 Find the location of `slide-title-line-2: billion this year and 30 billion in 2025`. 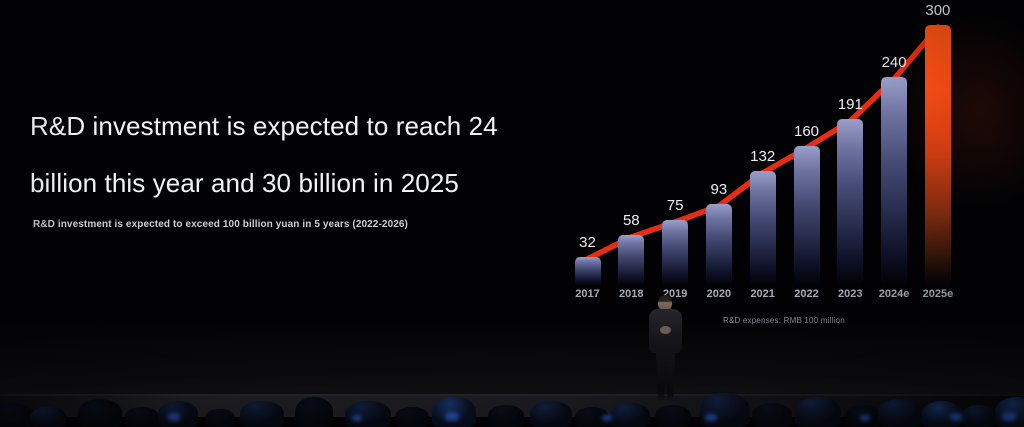

slide-title-line-2: billion this year and 30 billion in 2025 is located at coordinates (244, 183).